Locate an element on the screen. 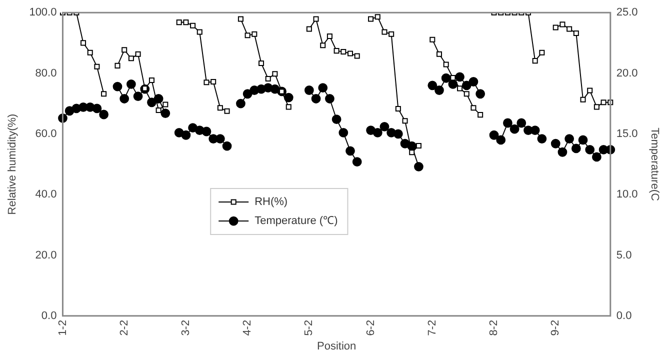  y-tick-label: 0.0 is located at coordinates (49, 316).